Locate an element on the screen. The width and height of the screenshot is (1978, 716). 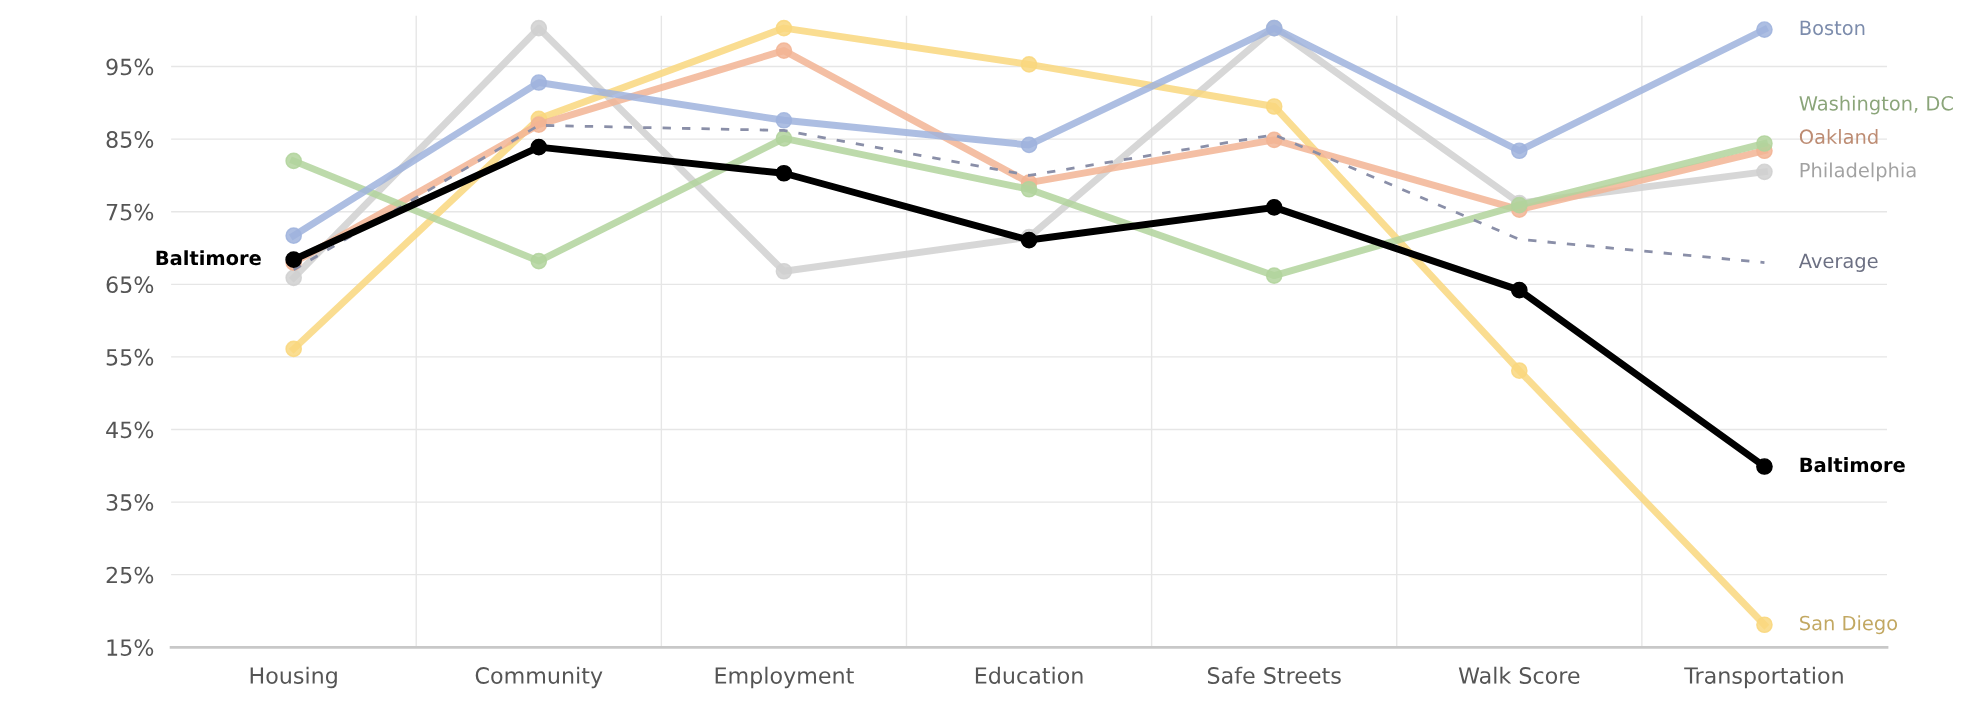
x-tick-label: Walk Score is located at coordinates (1519, 675).